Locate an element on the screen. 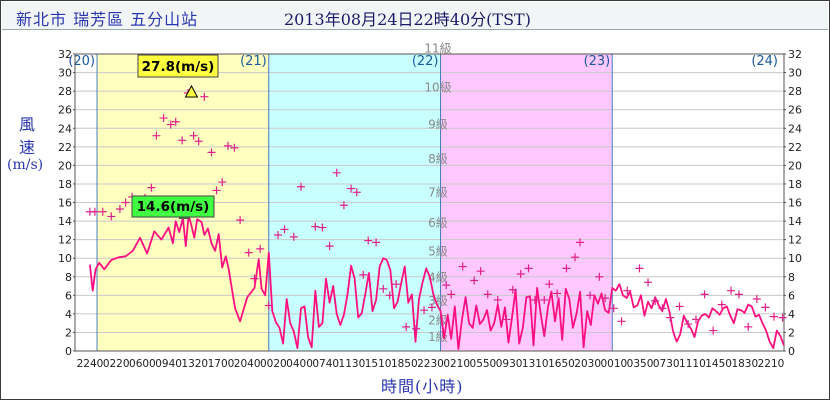 The image size is (830, 400). day-label-1: (21) is located at coordinates (253, 61).